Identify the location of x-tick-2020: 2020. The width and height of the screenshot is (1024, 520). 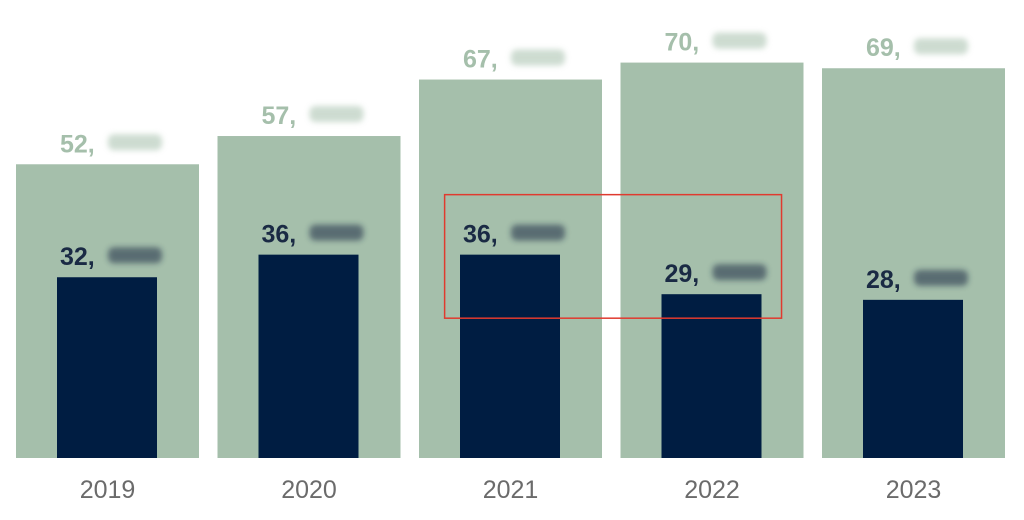
(309, 490).